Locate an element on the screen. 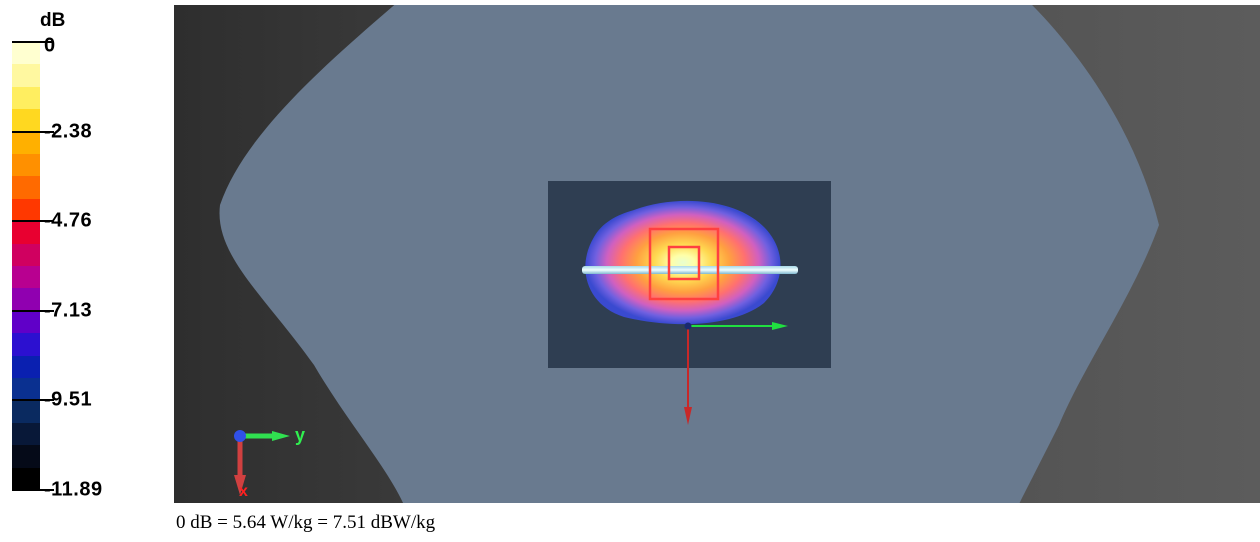  orientation-triad is located at coordinates (262, 462).